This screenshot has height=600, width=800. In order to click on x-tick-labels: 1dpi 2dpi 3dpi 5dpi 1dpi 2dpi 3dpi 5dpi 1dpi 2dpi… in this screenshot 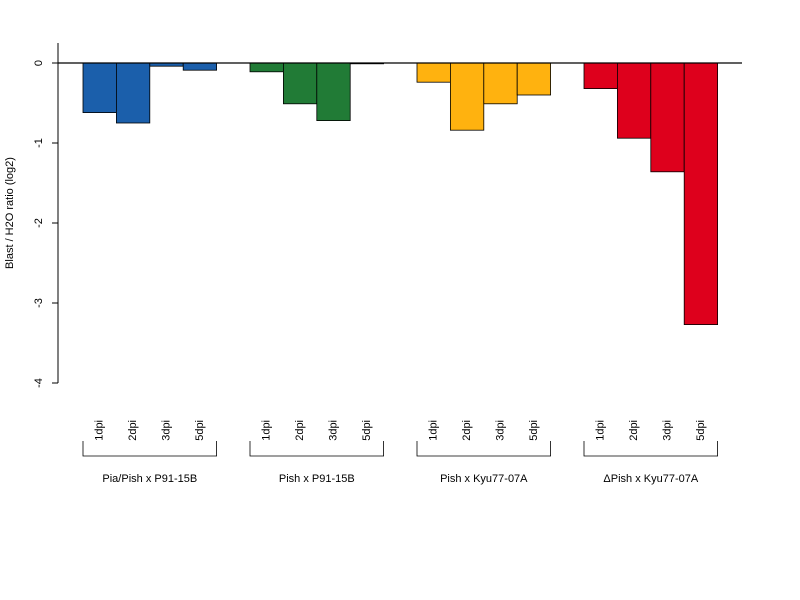, I will do `click(400, 430)`.